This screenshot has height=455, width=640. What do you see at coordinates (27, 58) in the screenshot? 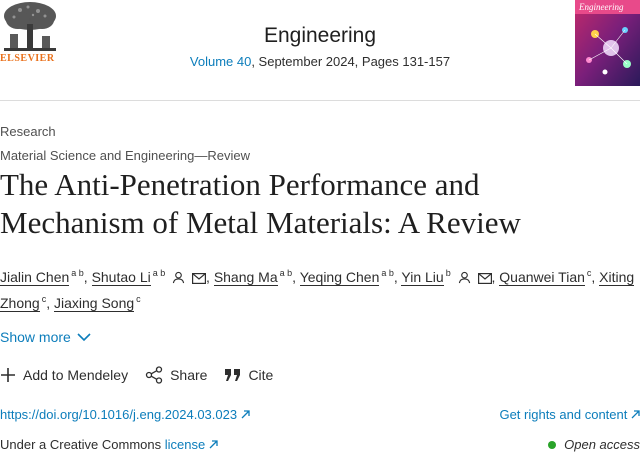
I see `elsevier-wordmark: ELSEVIER` at bounding box center [27, 58].